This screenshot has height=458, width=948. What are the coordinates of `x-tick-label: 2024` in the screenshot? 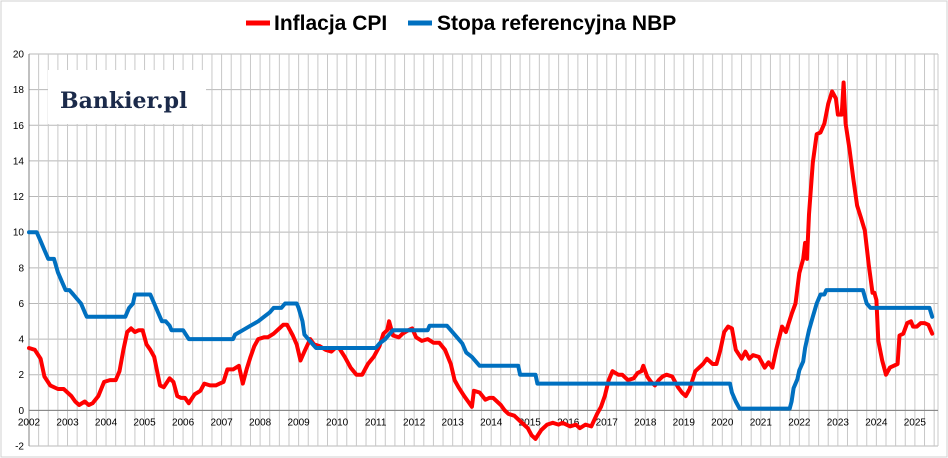 It's located at (876, 422).